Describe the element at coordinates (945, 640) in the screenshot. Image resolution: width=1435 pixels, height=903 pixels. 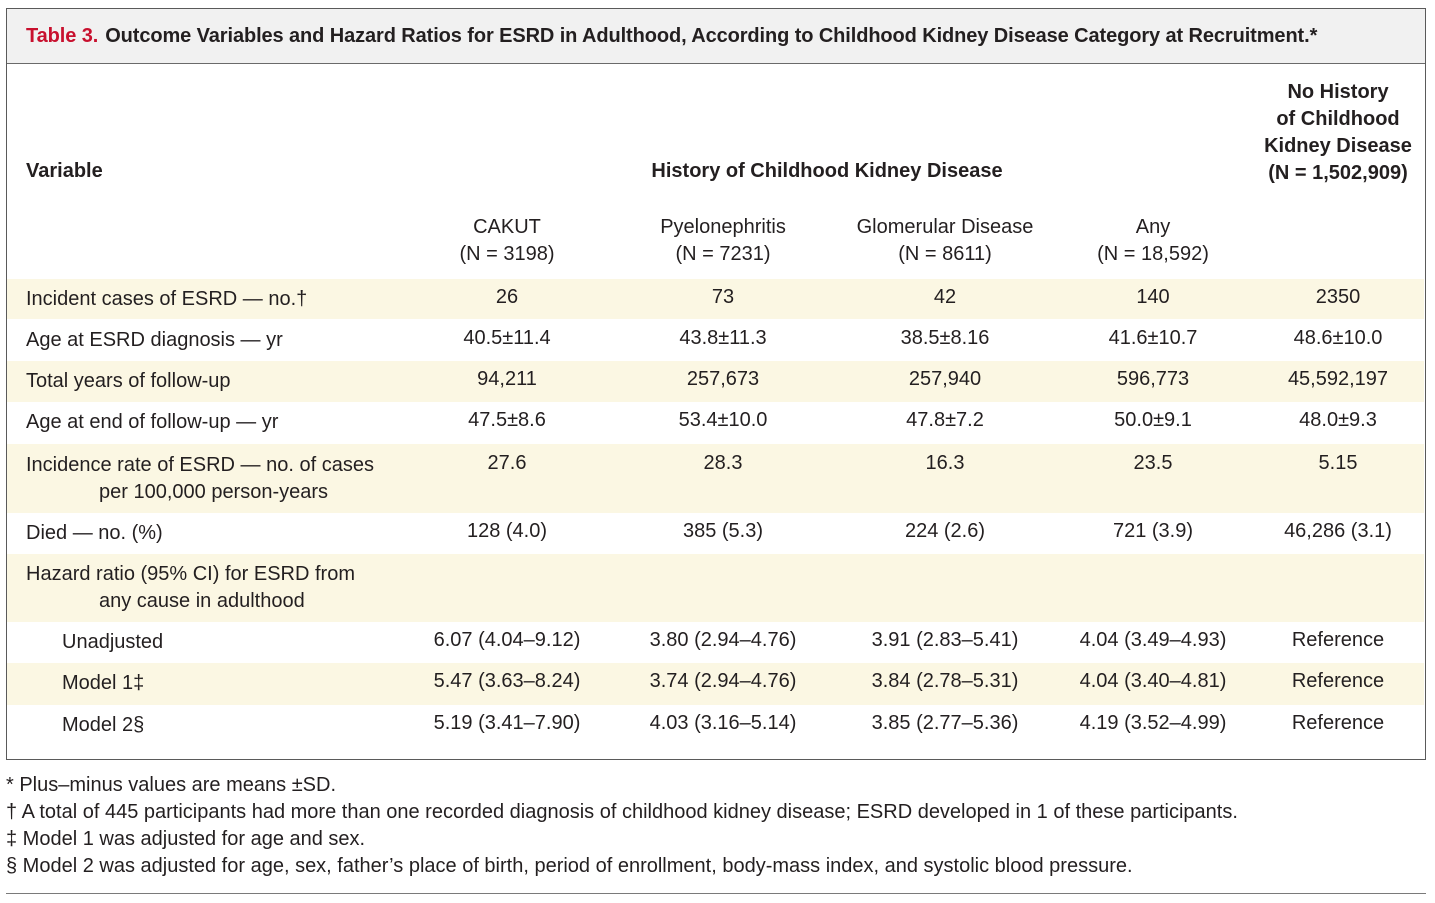
I see `cell-glomerular: 3.91 (2.83–5.41)` at that location.